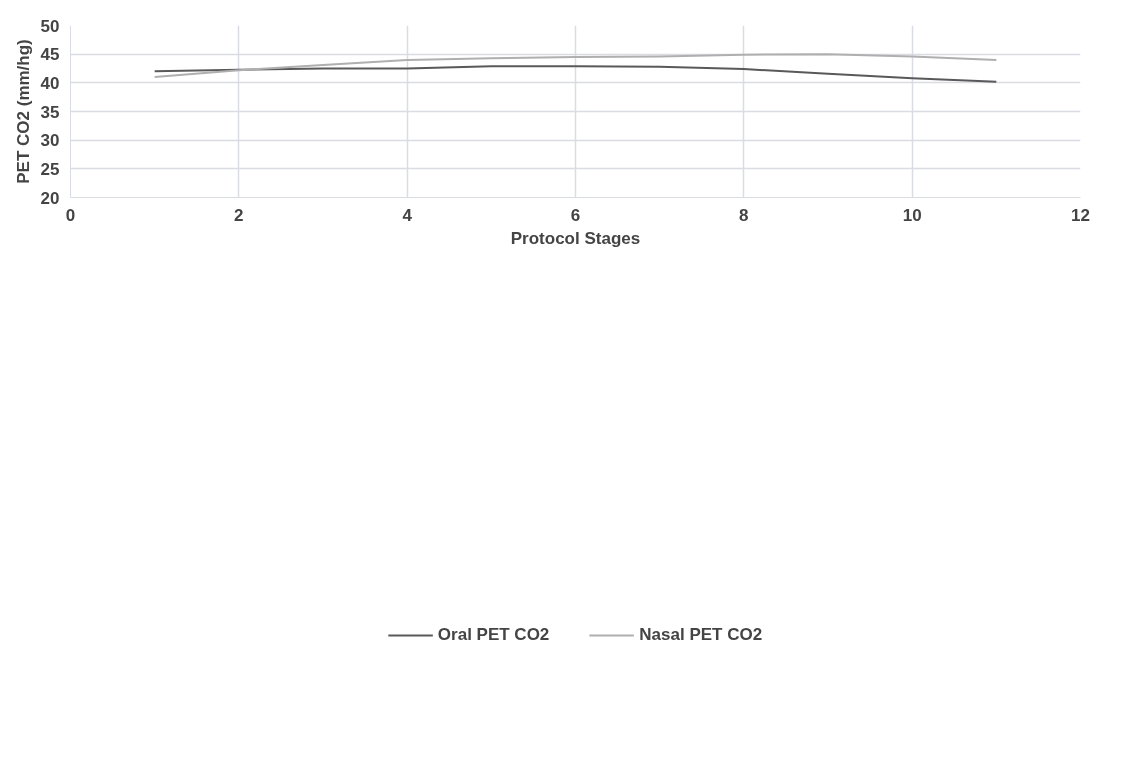 This screenshot has width=1128, height=778. What do you see at coordinates (50, 55) in the screenshot?
I see `y-tick-label: 45` at bounding box center [50, 55].